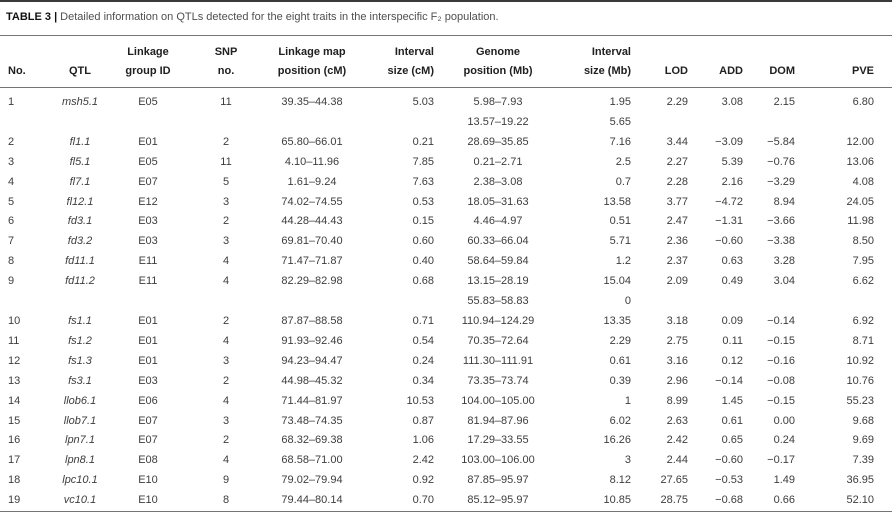 The image size is (892, 513). Describe the element at coordinates (423, 460) in the screenshot. I see `cell-interval-cm: 2.42` at that location.